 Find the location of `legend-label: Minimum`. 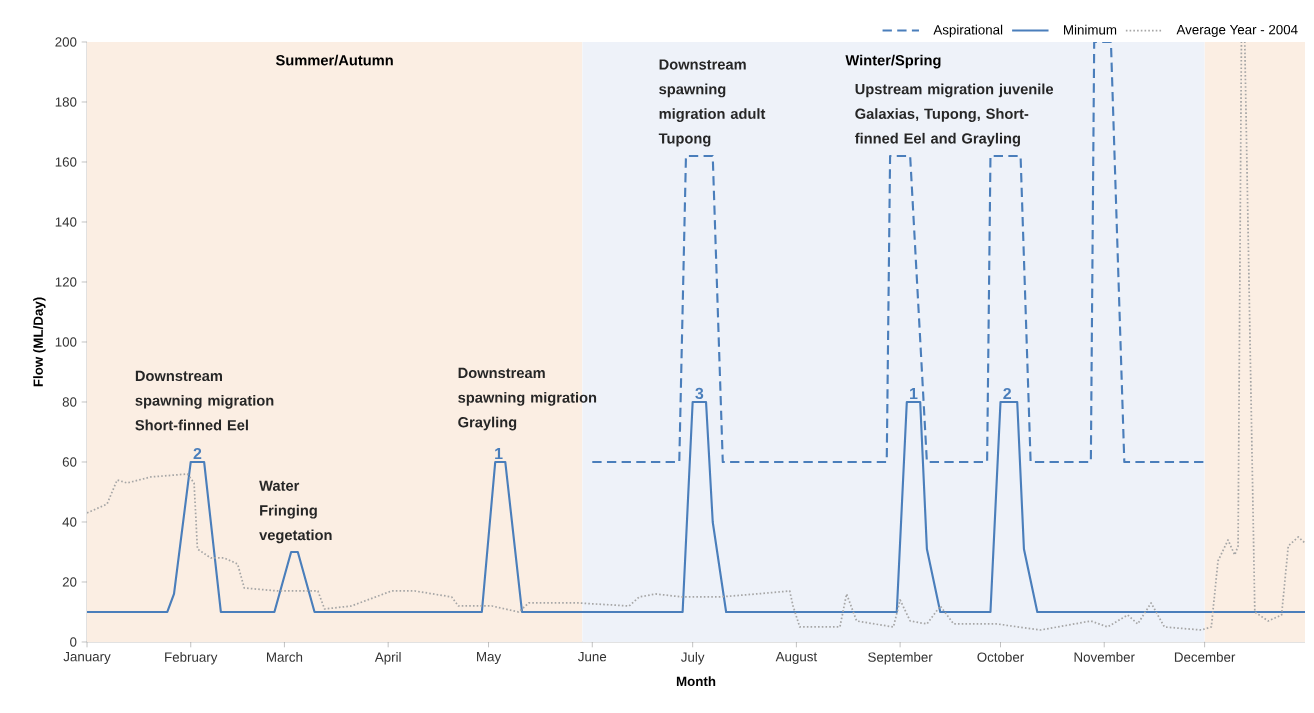

legend-label: Minimum is located at coordinates (1090, 29).